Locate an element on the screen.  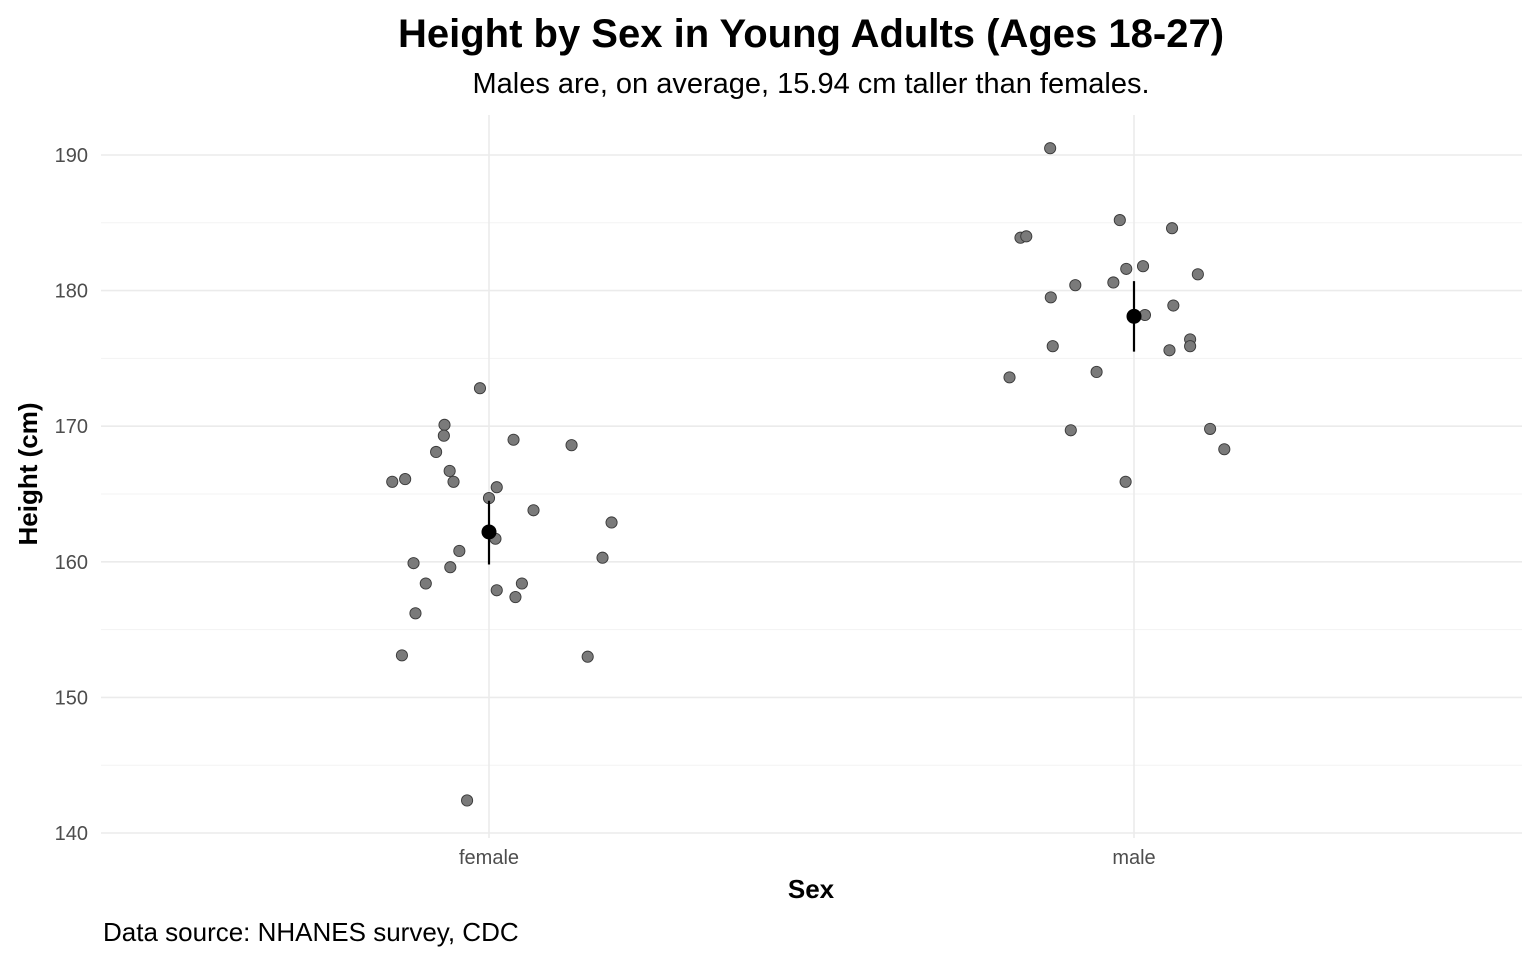
y-tick-label: 160 is located at coordinates (71, 563).